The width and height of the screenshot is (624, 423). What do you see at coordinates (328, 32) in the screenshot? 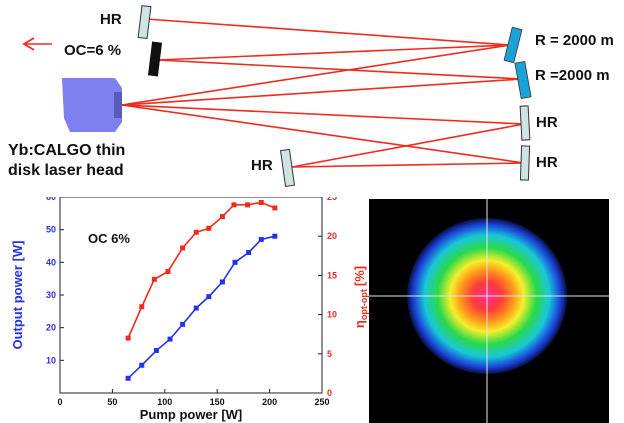
I see `beam-hr-to-m1` at bounding box center [328, 32].